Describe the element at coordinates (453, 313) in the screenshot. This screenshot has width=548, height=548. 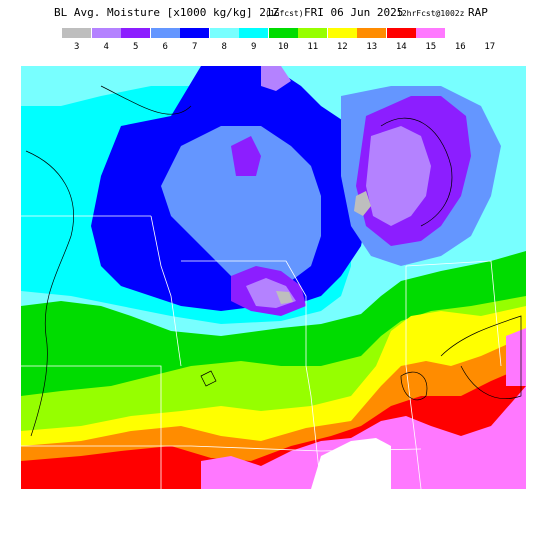
I see `border-ohio` at that location.